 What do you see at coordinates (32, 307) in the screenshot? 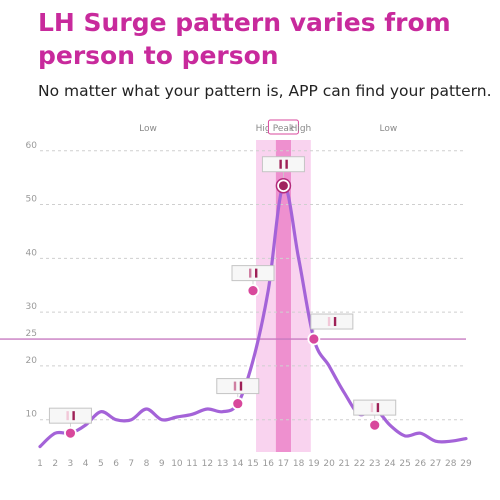
I see `y-tick-label-30: 30` at bounding box center [32, 307].